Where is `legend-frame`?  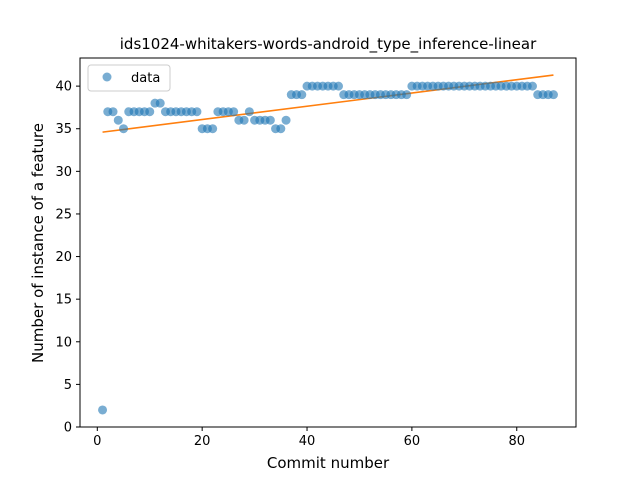
legend-frame is located at coordinates (129, 78).